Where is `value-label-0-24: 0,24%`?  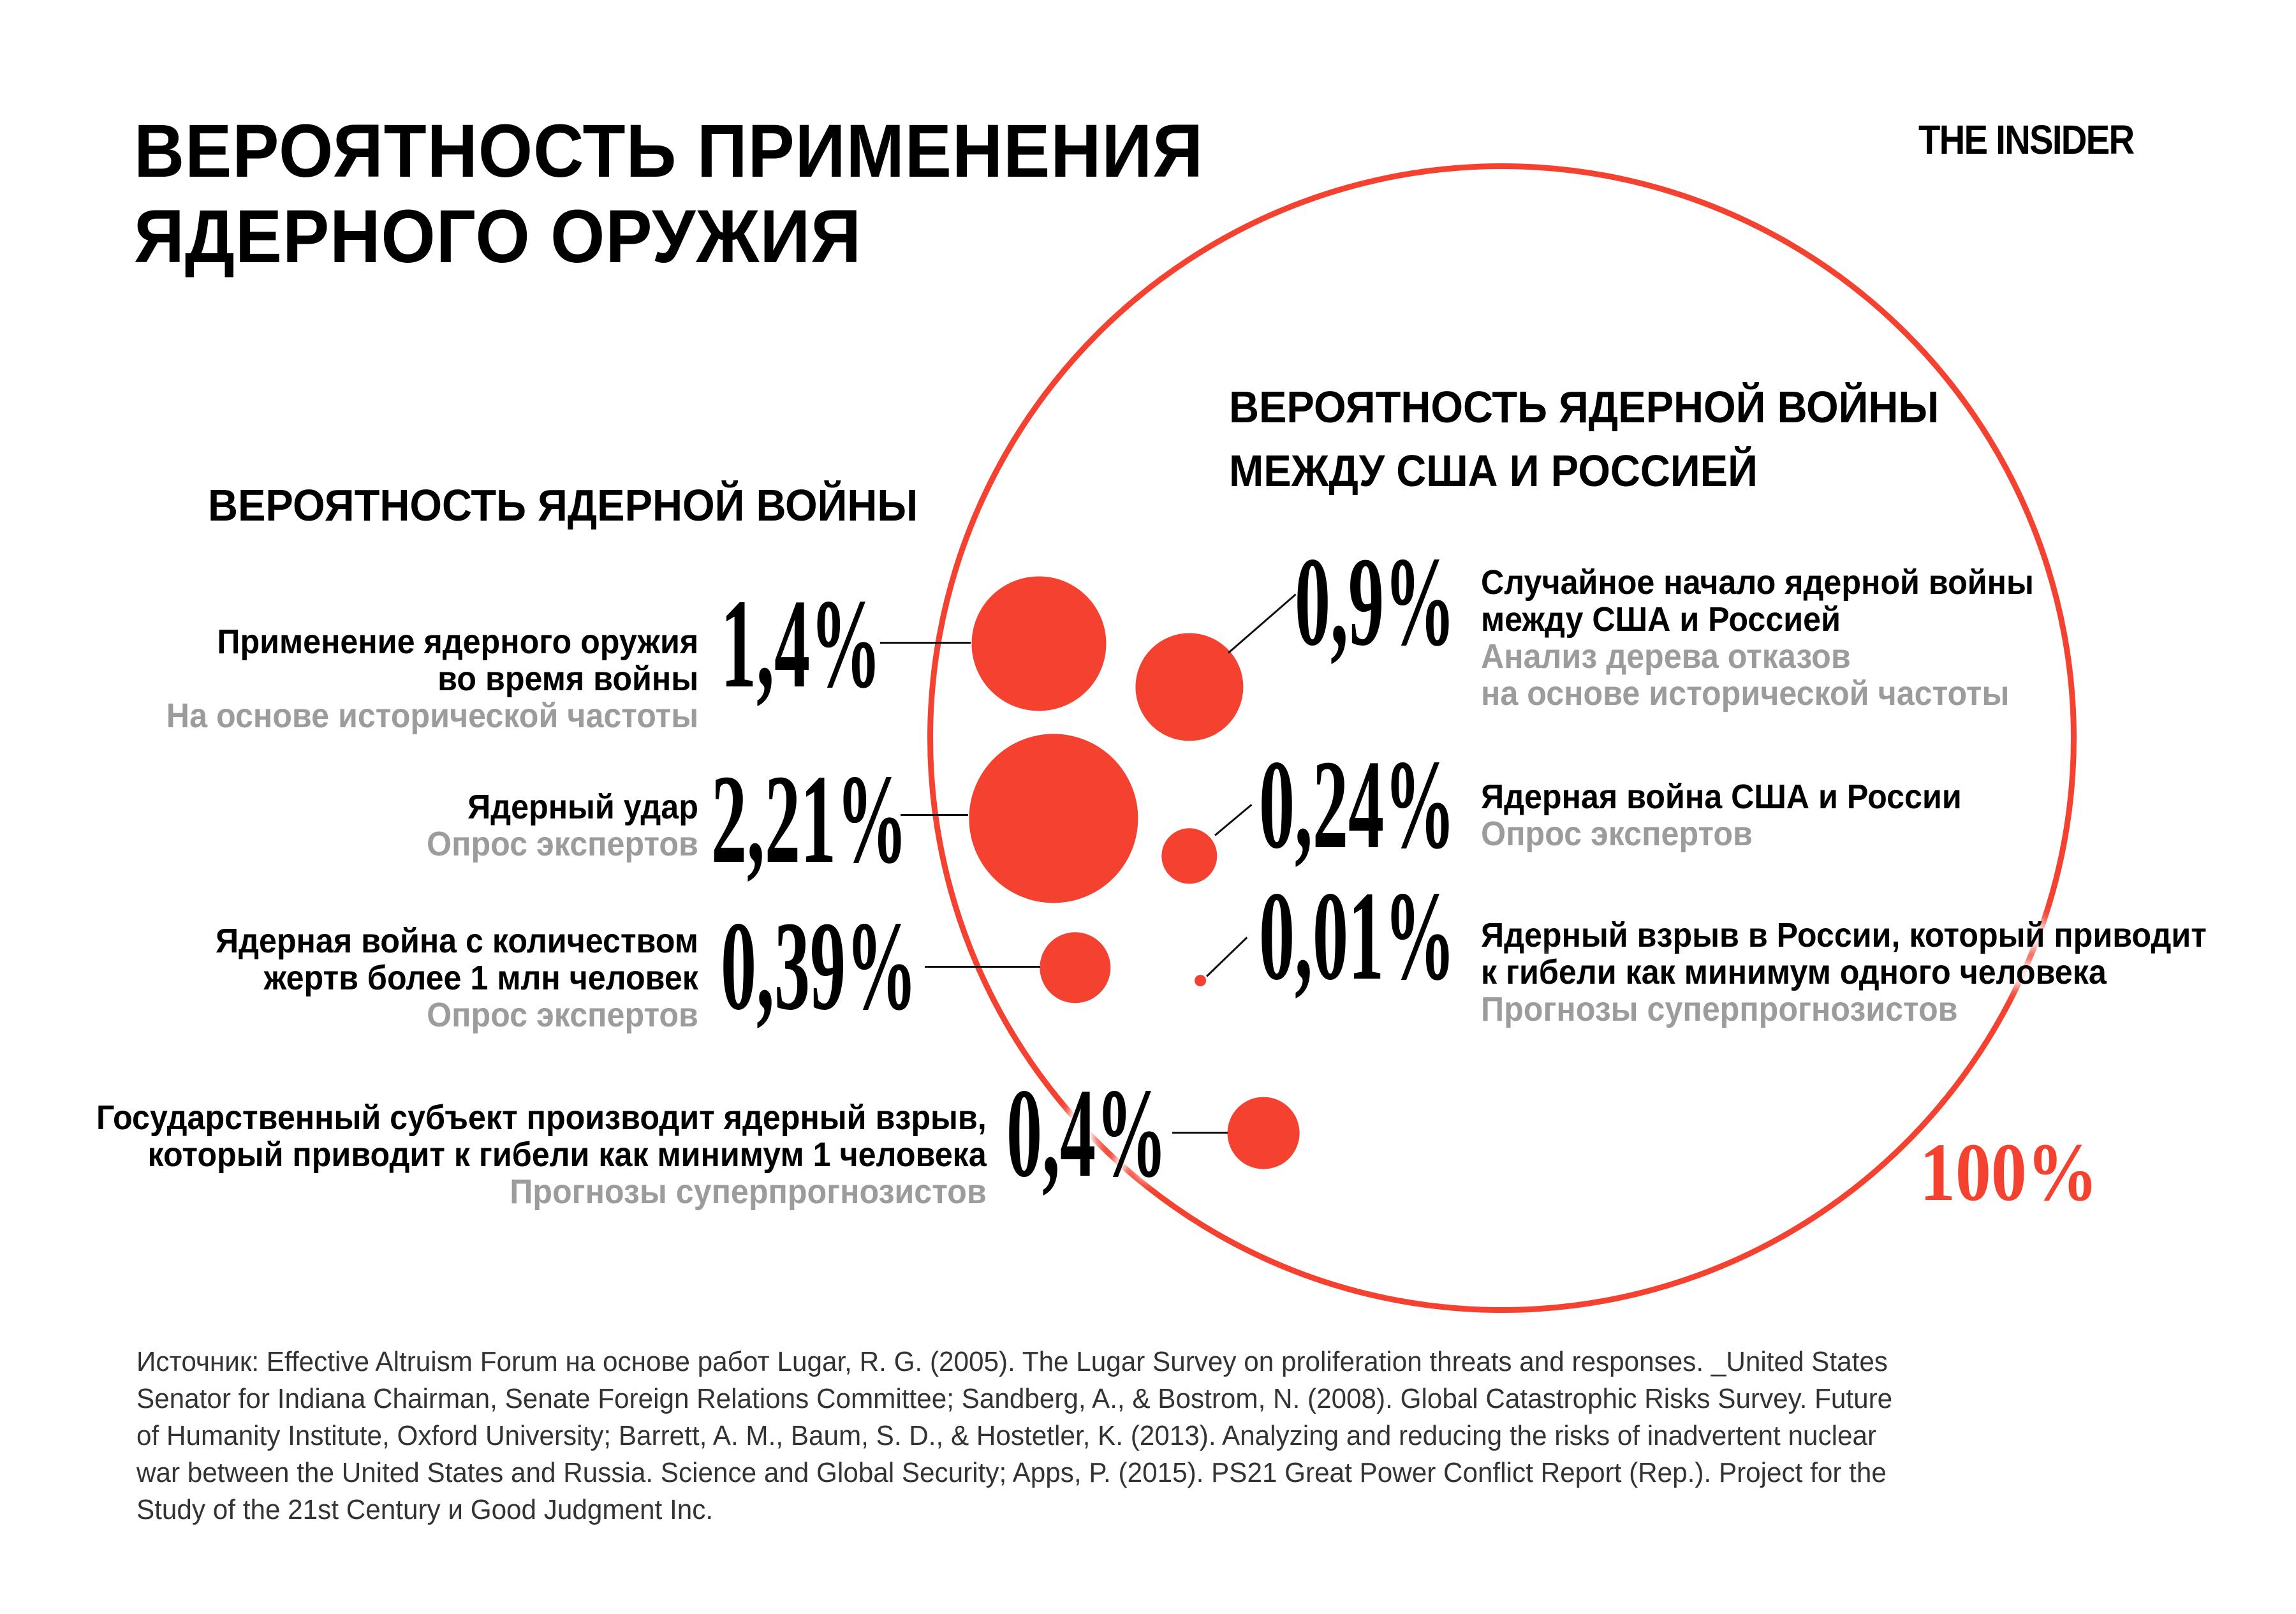
value-label-0-24: 0,24% is located at coordinates (1357, 804).